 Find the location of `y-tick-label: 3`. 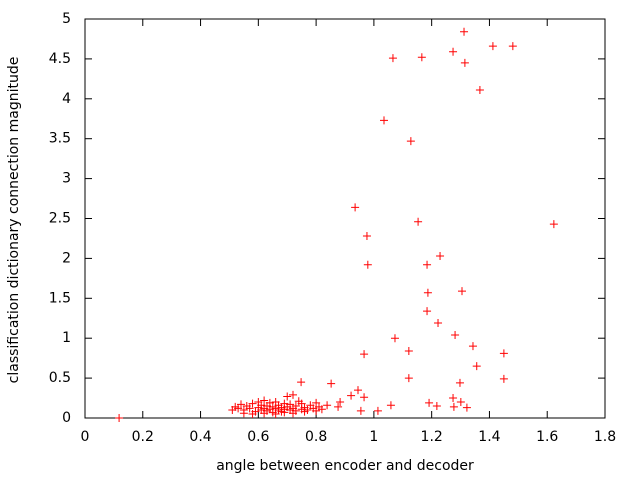

y-tick-label: 3 is located at coordinates (66, 179).